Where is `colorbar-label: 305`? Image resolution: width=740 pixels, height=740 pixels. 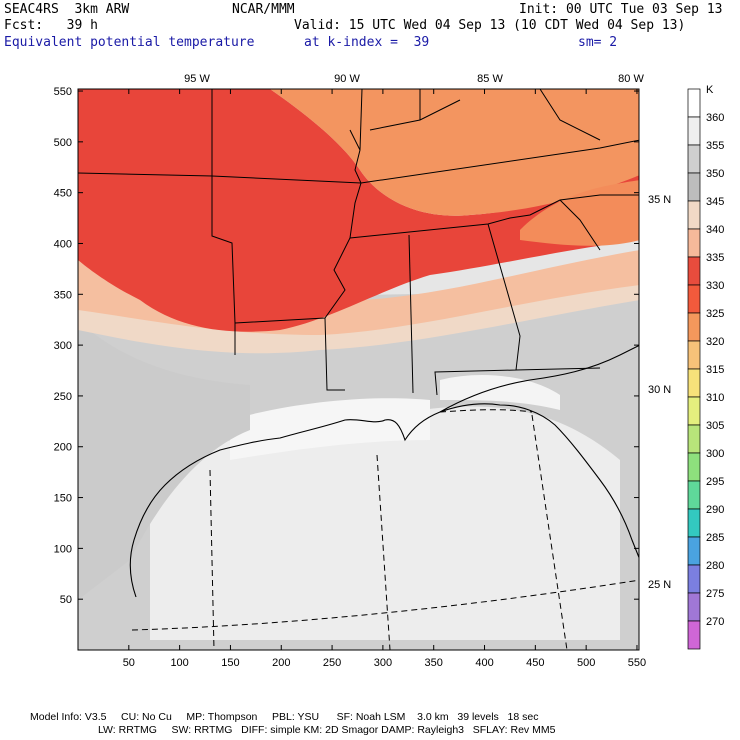
colorbar-label: 305 is located at coordinates (715, 426).